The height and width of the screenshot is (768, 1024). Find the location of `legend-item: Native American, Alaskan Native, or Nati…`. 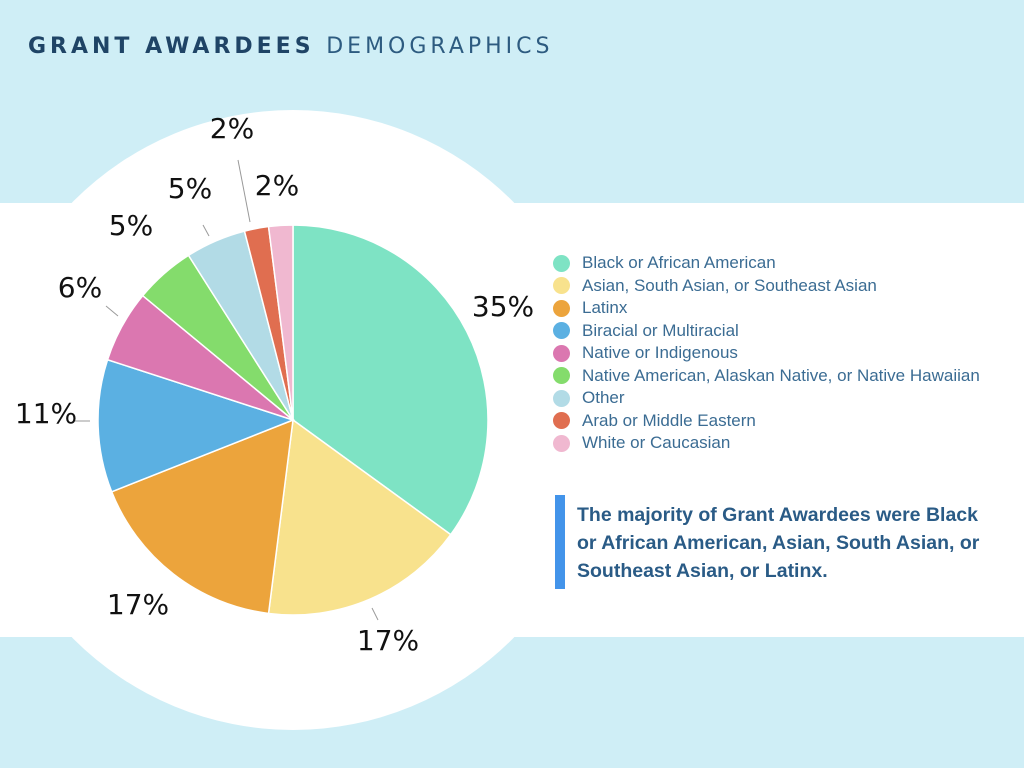

legend-item: Native American, Alaskan Native, or Nati… is located at coordinates (766, 376).